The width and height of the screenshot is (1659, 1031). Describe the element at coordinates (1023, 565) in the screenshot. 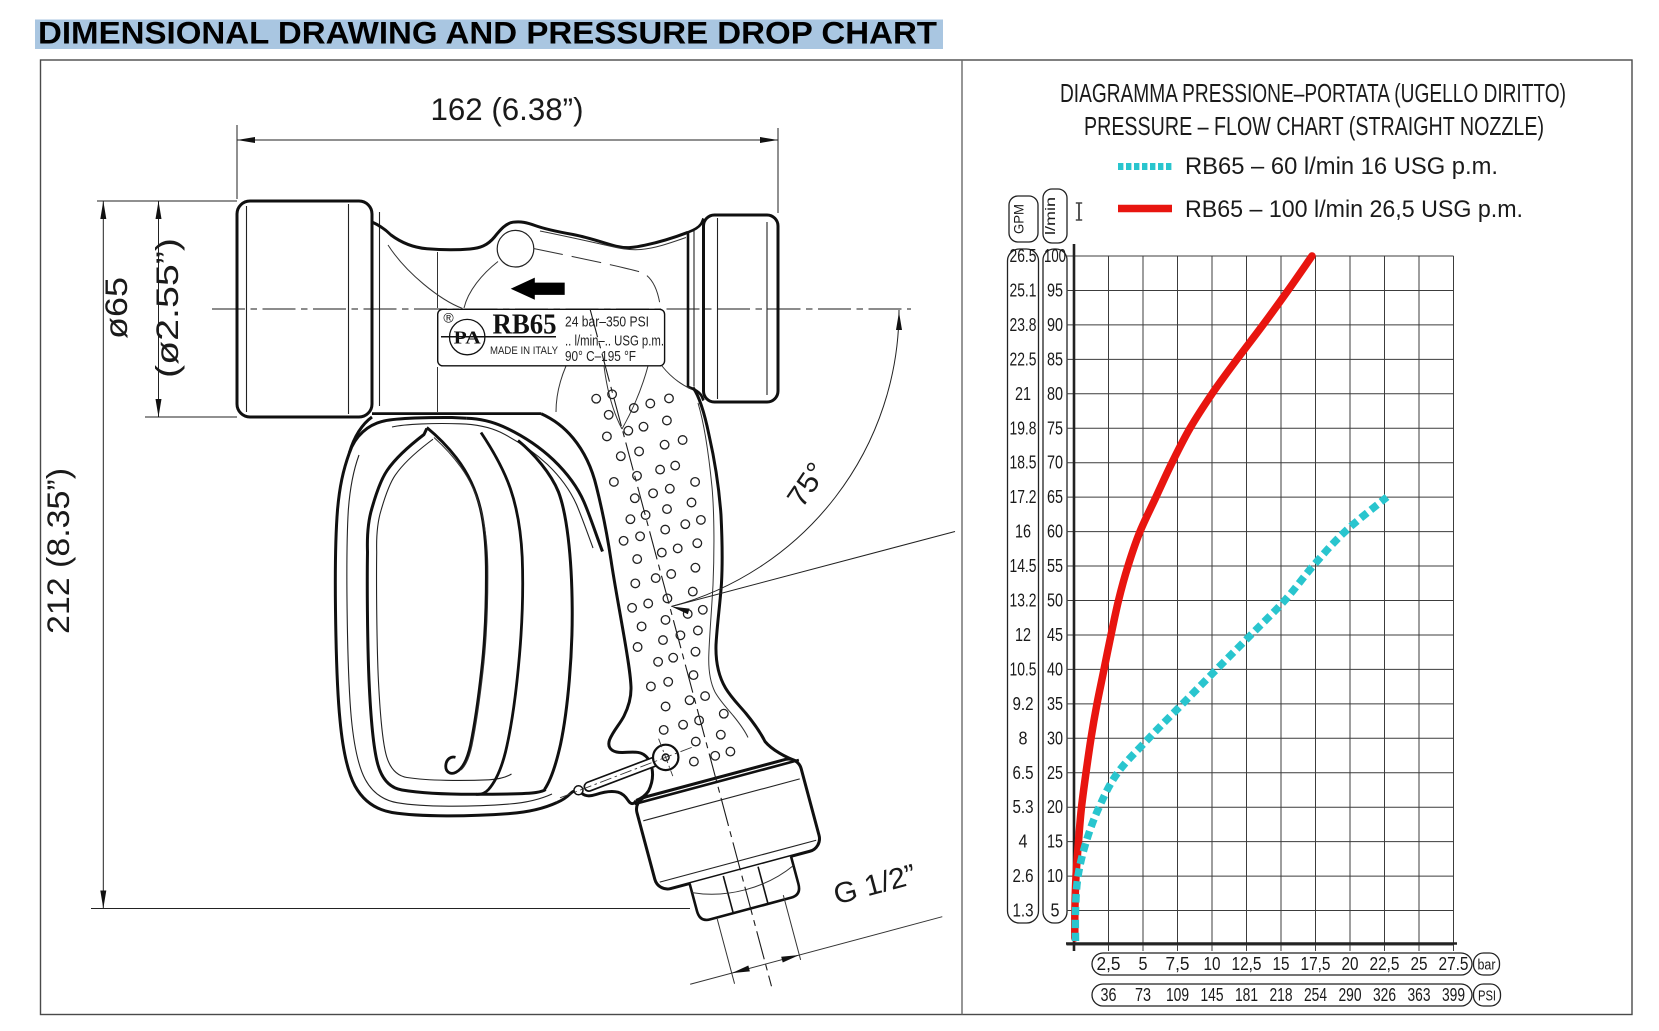

I see `svg-text: 14.5` at that location.